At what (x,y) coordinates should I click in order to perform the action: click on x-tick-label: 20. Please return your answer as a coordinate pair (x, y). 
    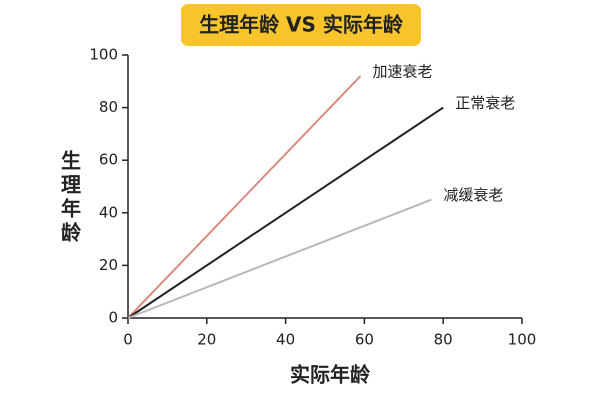
    Looking at the image, I should click on (206, 340).